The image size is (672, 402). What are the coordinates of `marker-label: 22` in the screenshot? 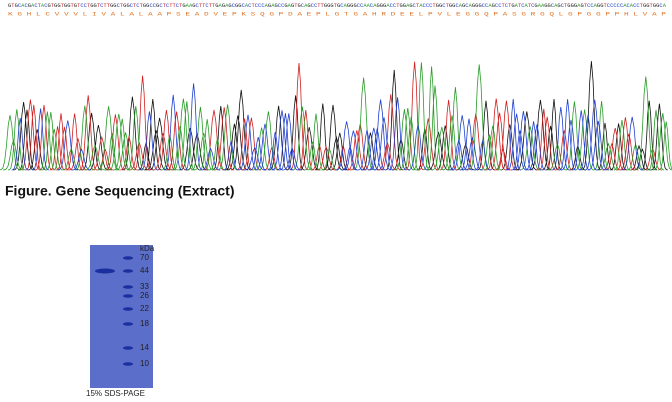 It's located at (144, 308).